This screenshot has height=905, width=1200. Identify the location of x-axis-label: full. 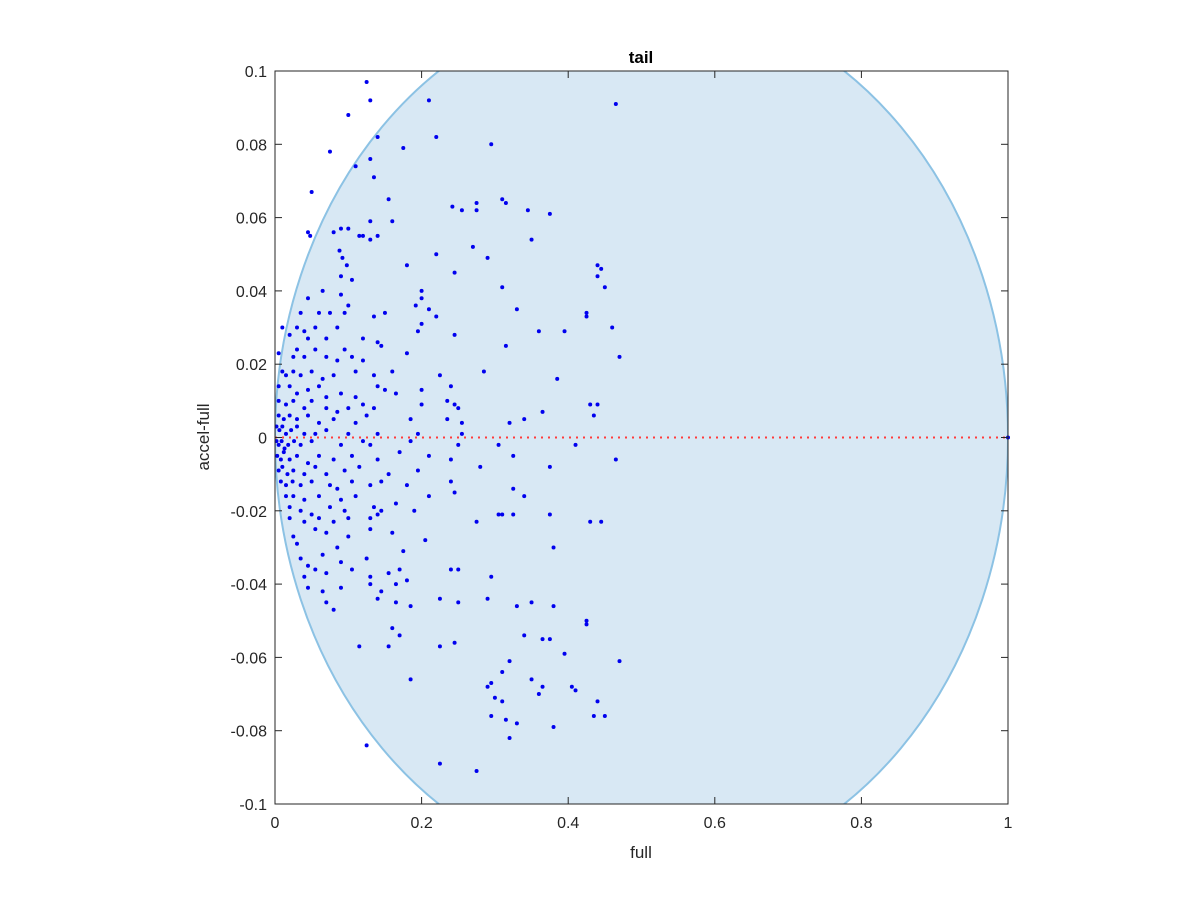
(641, 852).